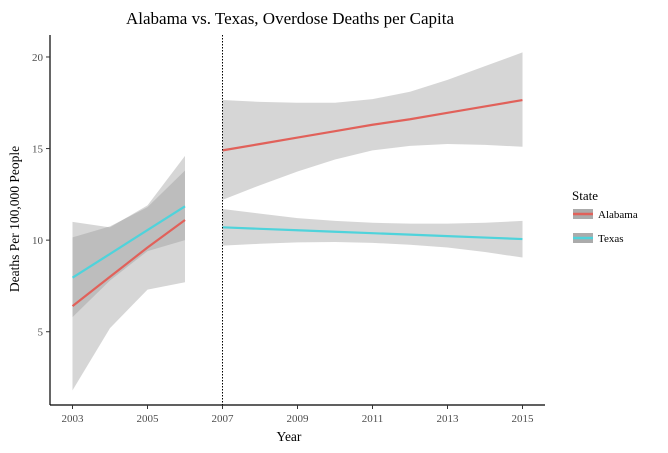 The height and width of the screenshot is (453, 668). What do you see at coordinates (14, 219) in the screenshot?
I see `y-axis-title: Deaths Per 100,000 People` at bounding box center [14, 219].